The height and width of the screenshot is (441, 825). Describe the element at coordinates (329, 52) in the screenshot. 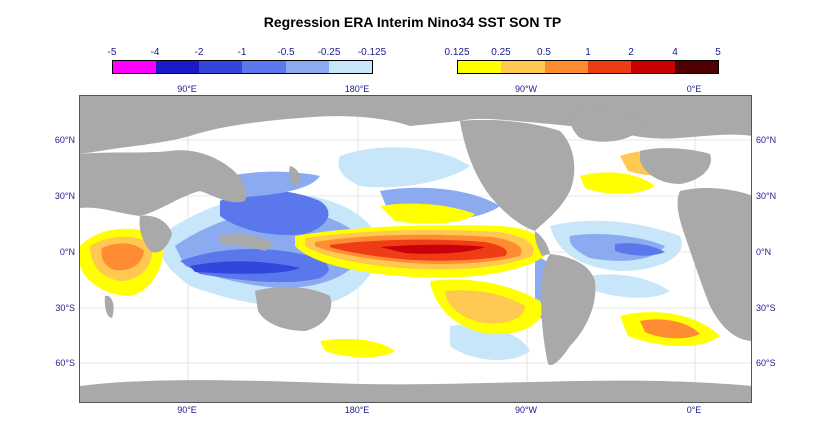

I see `colorbar-label: -0.25` at that location.